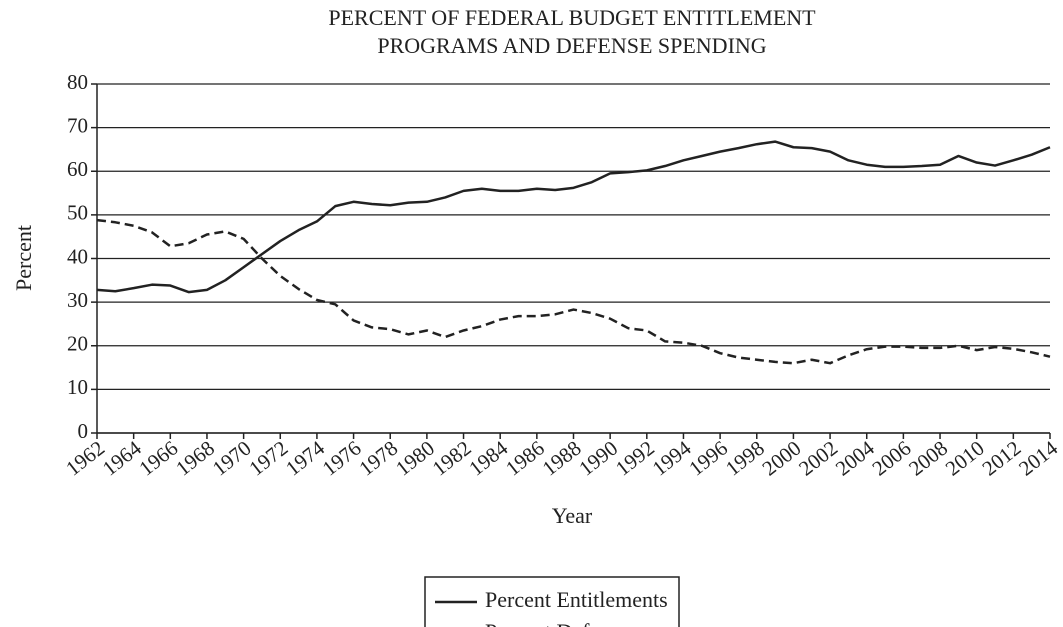 The height and width of the screenshot is (627, 1063). Describe the element at coordinates (77, 169) in the screenshot. I see `y-tick-label: 60` at that location.